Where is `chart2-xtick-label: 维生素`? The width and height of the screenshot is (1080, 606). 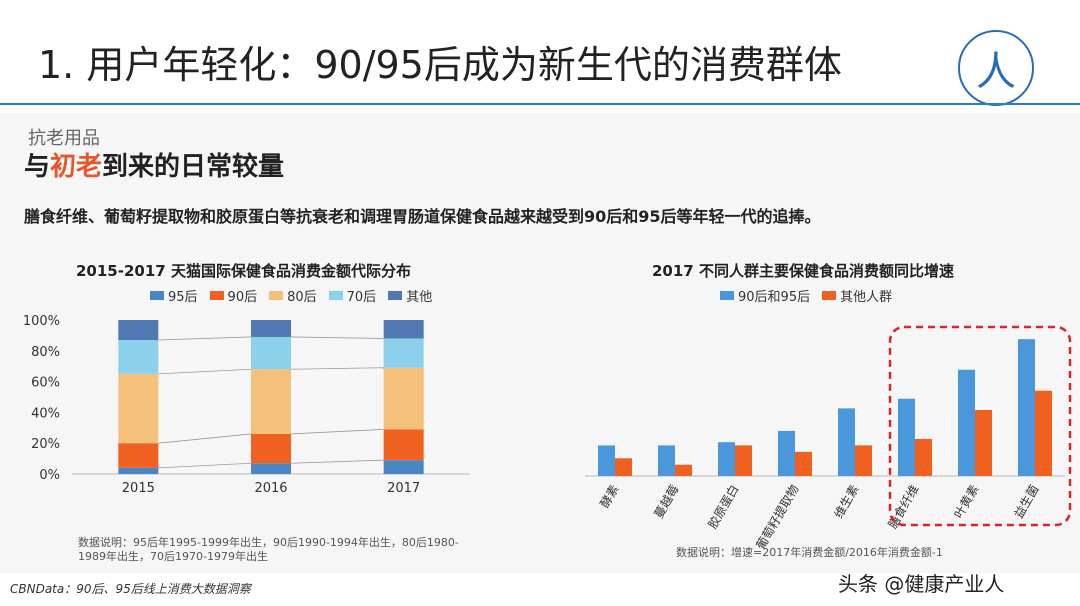 chart2-xtick-label: 维生素 is located at coordinates (846, 502).